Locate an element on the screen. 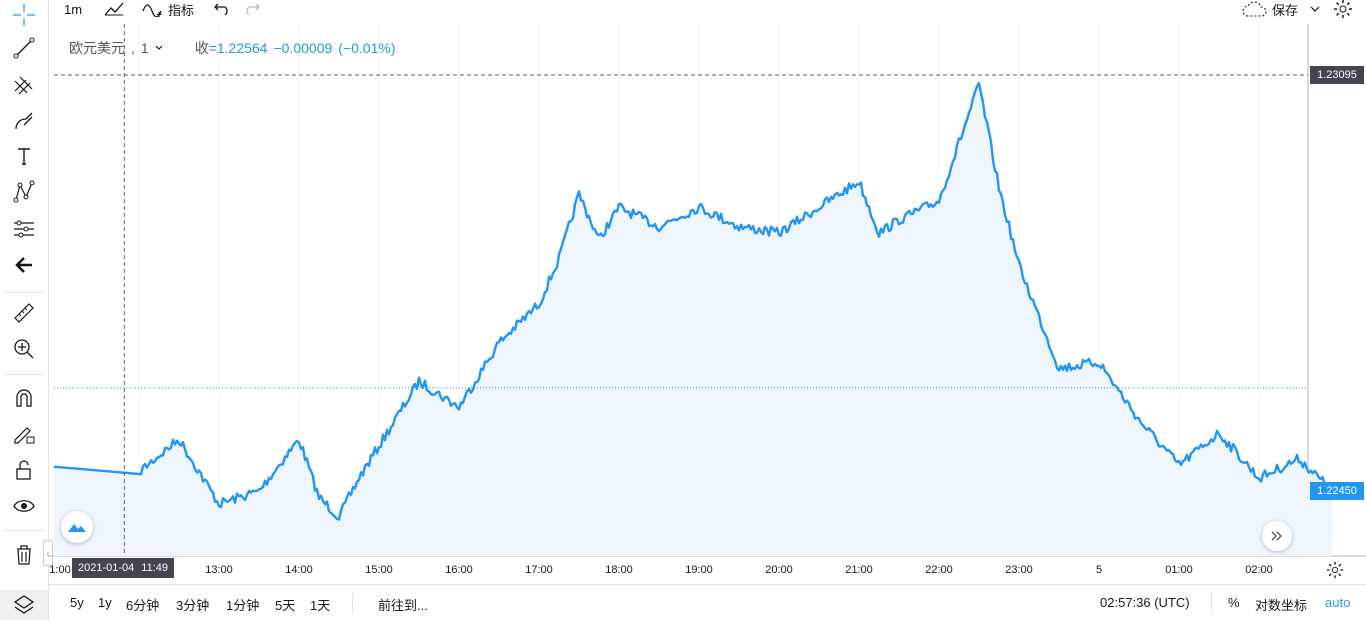  last-price-label: 1.22450 is located at coordinates (1337, 491).